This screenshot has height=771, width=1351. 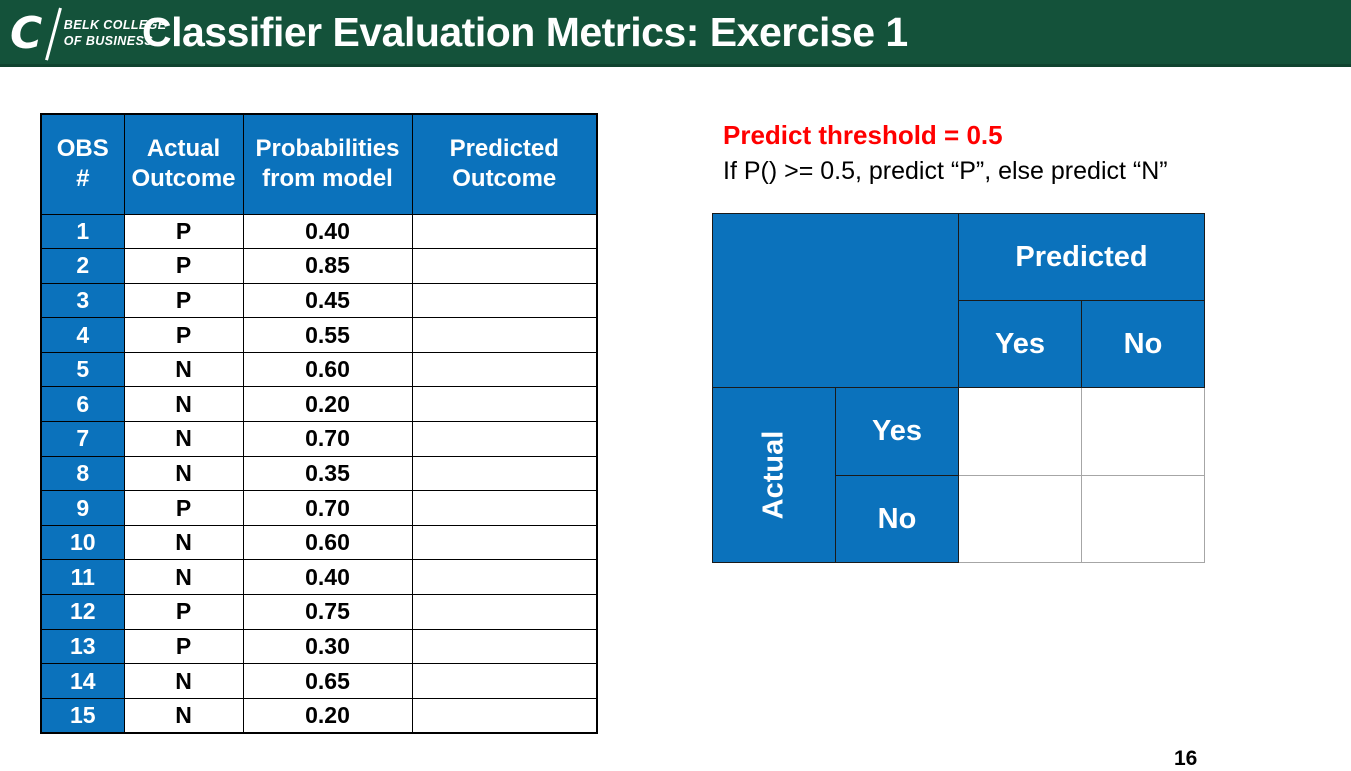 I want to click on university-logo: C BELK COLLEGE OF BUSINESS, so click(x=88, y=33).